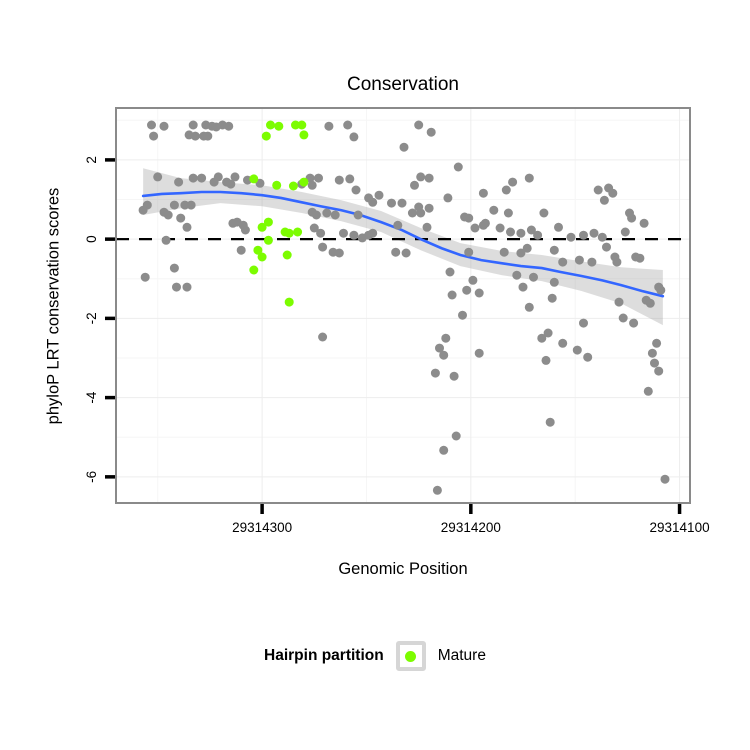 This screenshot has height=750, width=750. I want to click on legend-entry-mature: Mature, so click(461, 655).